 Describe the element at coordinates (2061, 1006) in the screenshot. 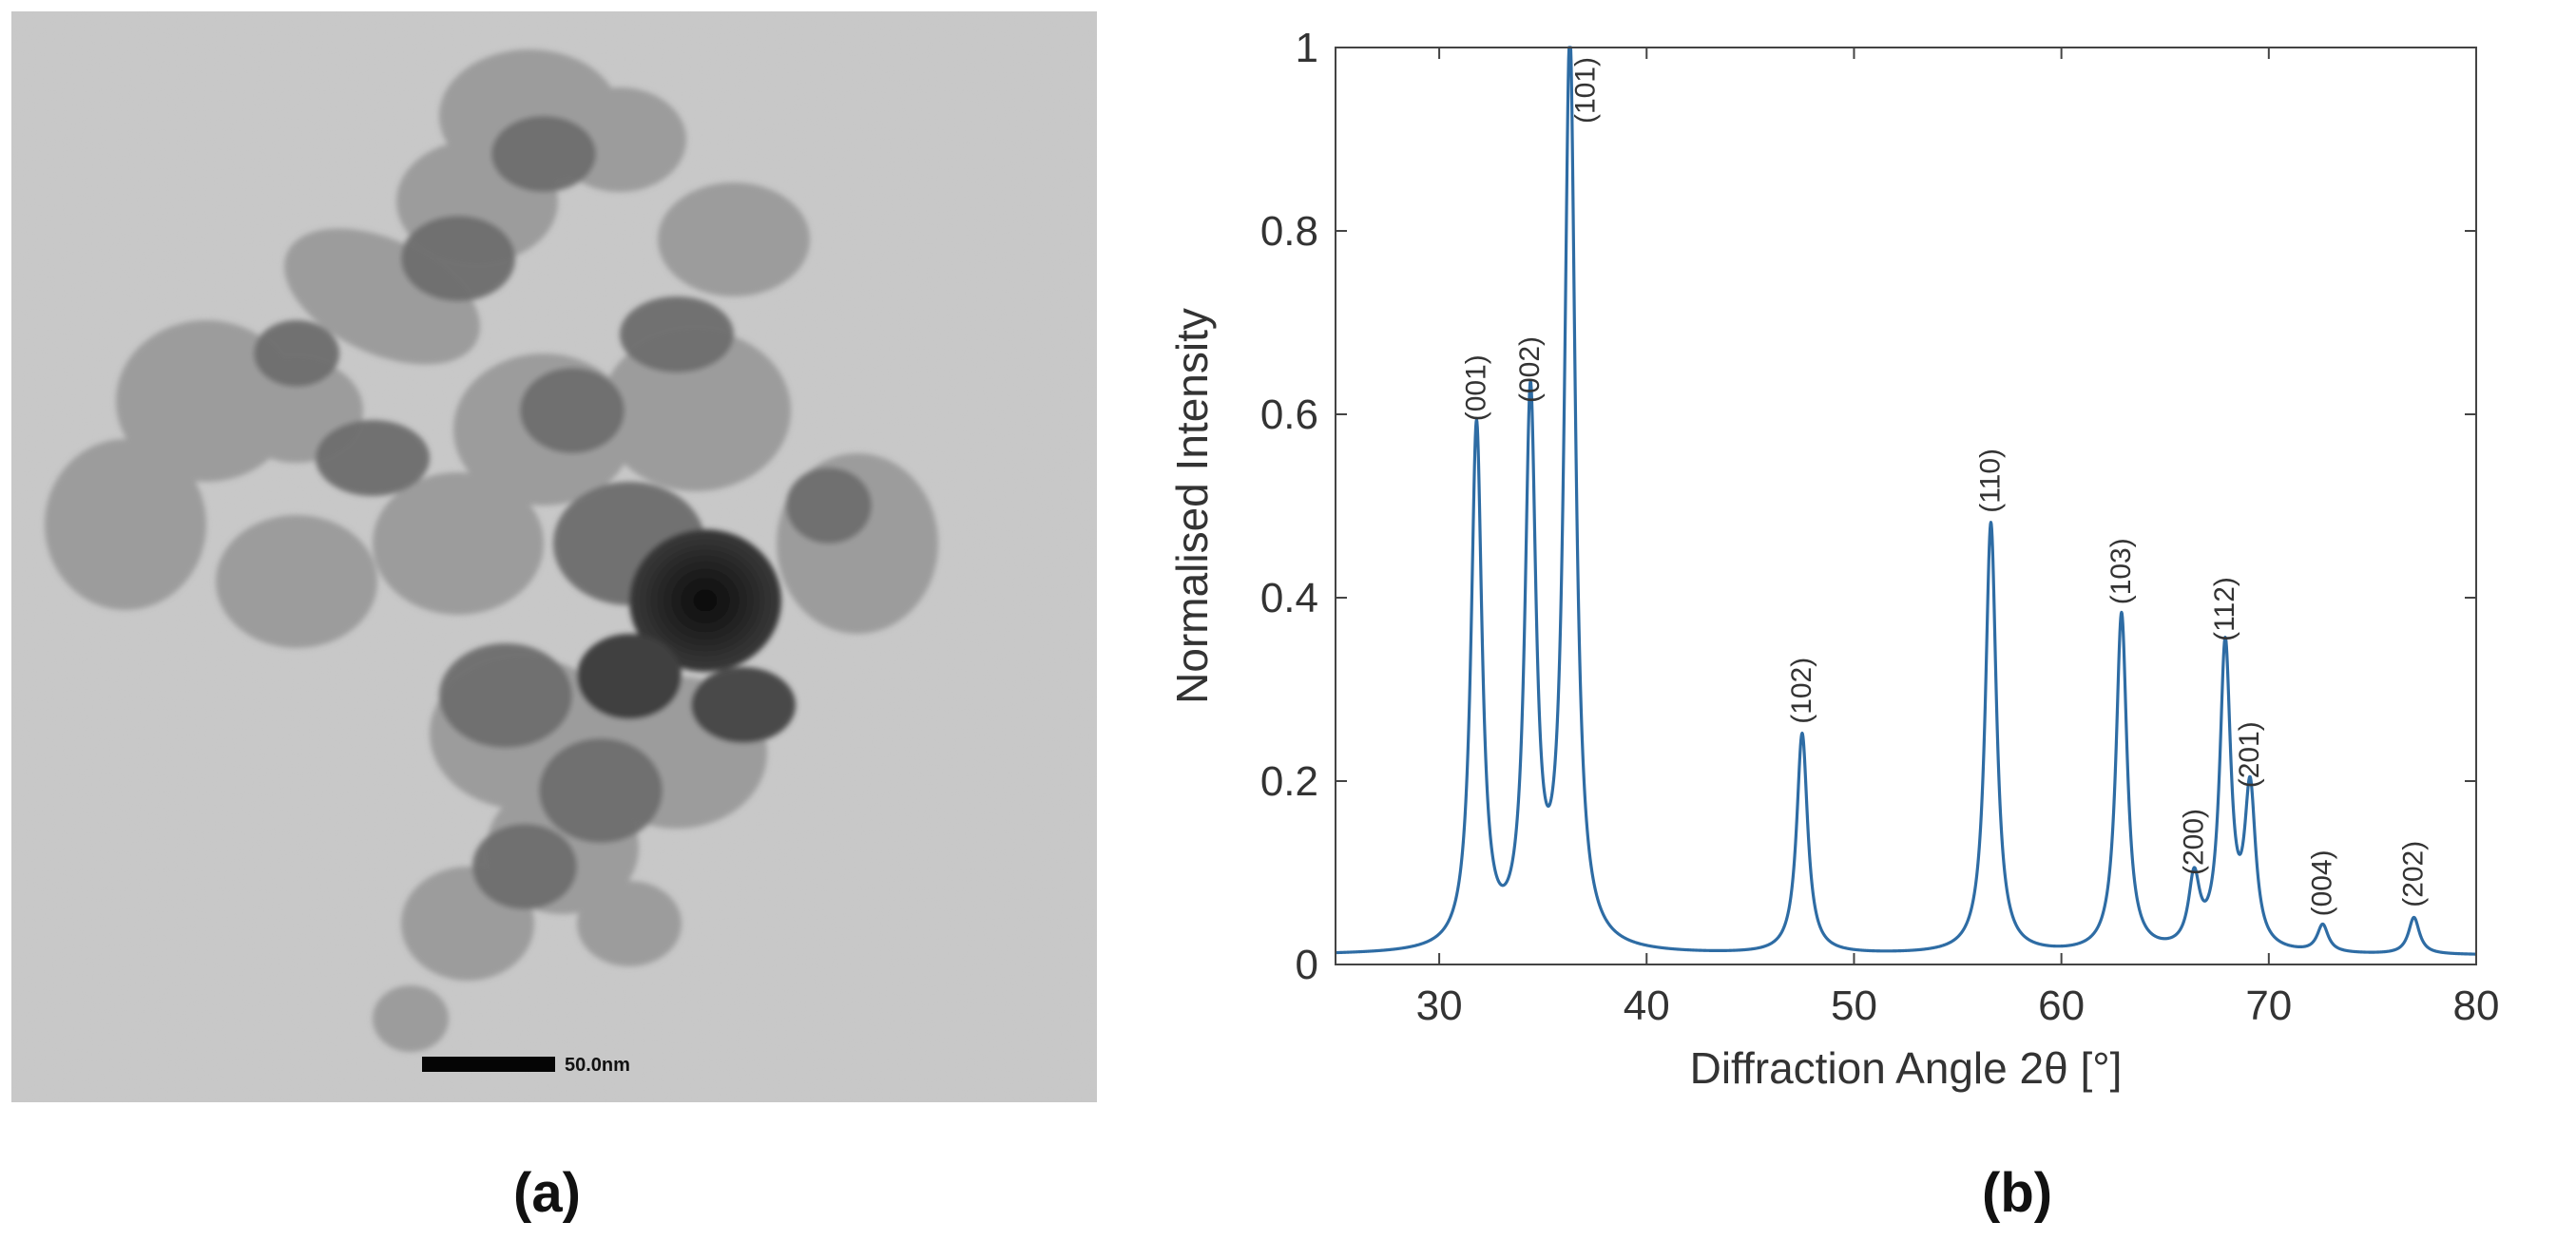

I see `x-tick-label: 60` at that location.